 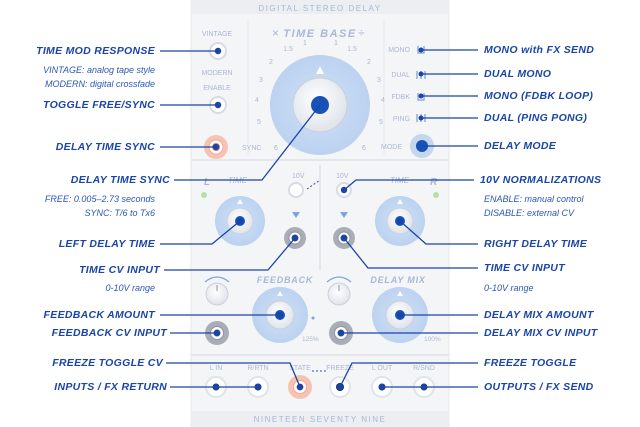 I want to click on jack-r-snd-label: R/SND, so click(x=424, y=368).